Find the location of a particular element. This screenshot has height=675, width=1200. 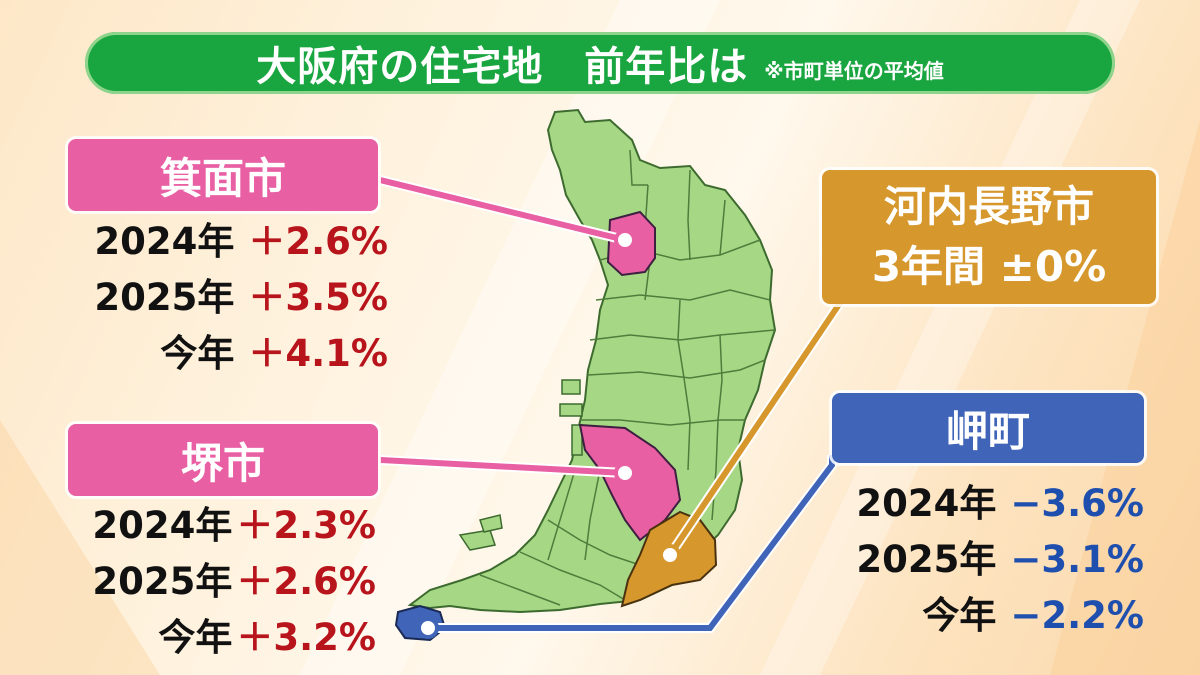

misaki-connector is located at coordinates (627, 547).